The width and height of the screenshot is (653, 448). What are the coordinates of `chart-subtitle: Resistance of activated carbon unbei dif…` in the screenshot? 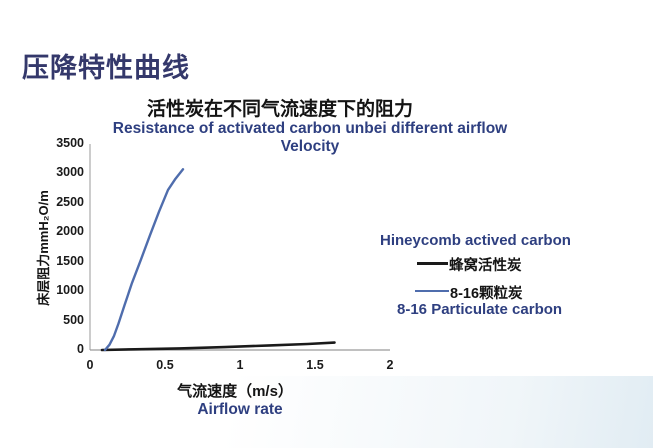 It's located at (310, 137).